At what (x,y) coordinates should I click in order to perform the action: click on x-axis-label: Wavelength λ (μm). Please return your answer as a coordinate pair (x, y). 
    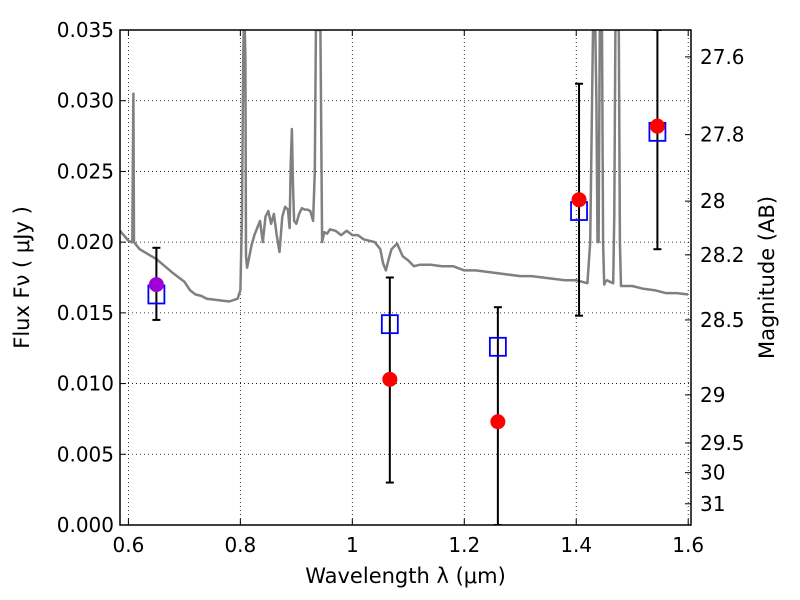
    Looking at the image, I should click on (405, 576).